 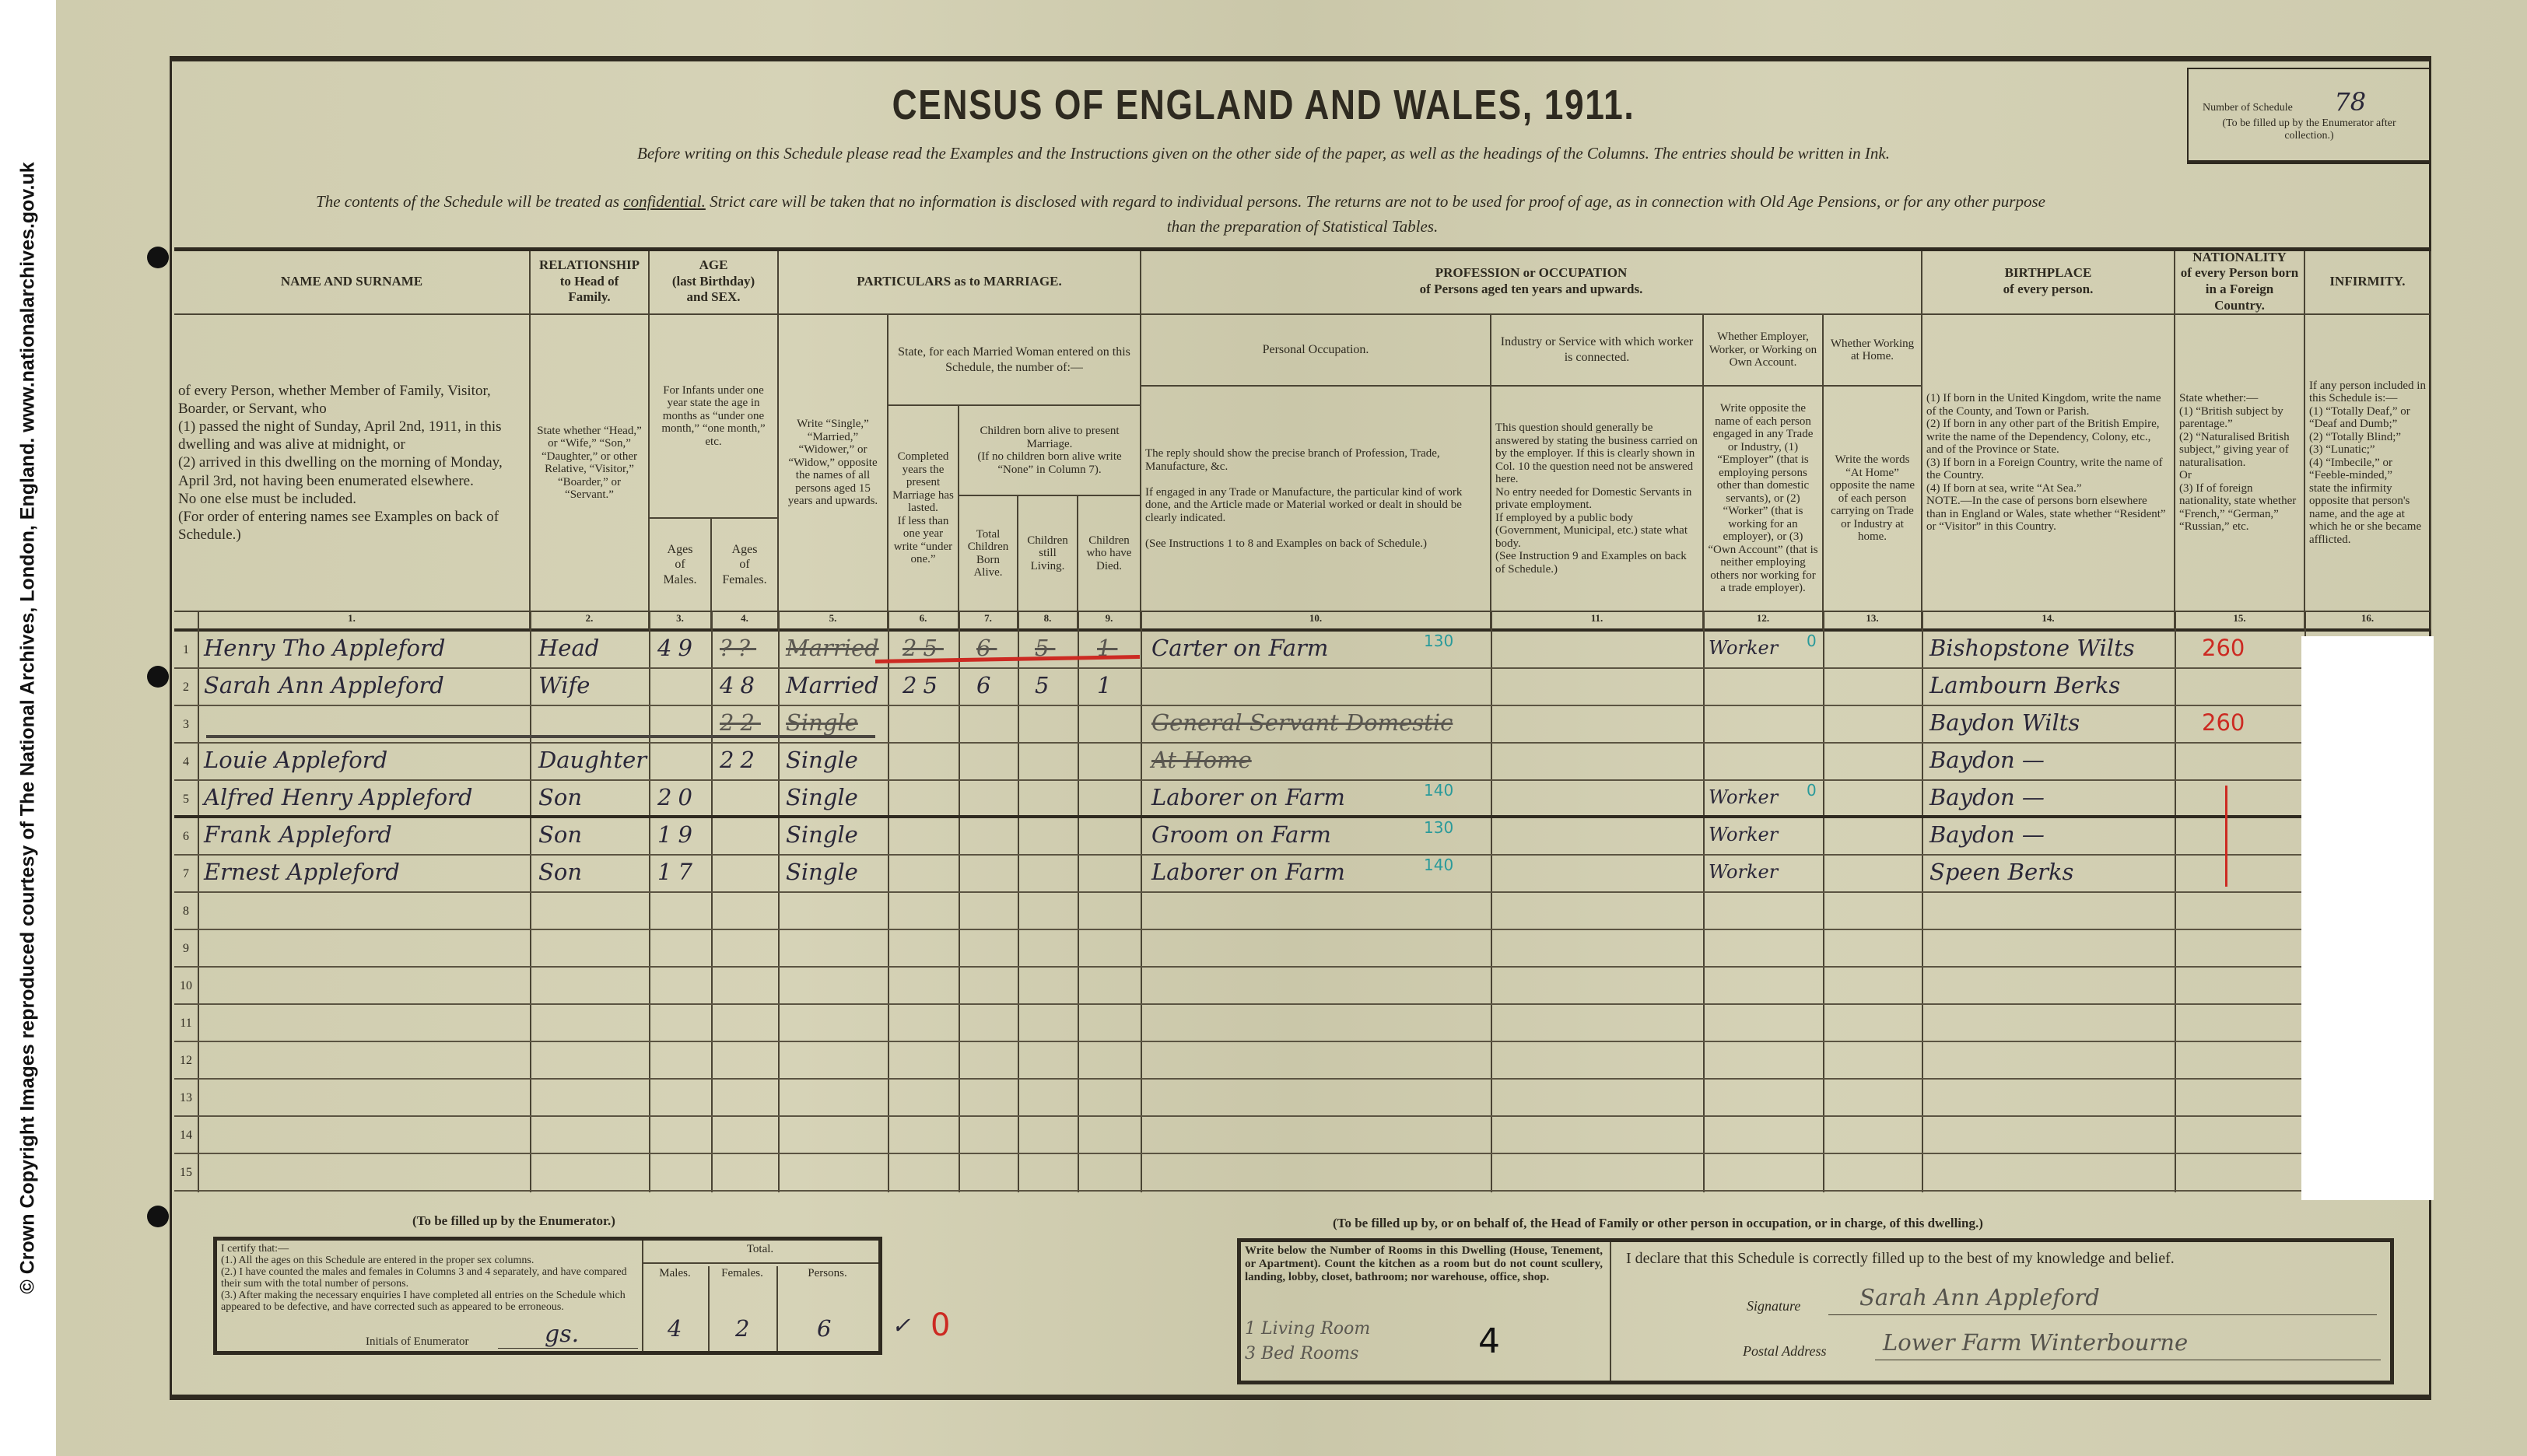 I want to click on total-males: 4, so click(x=675, y=1328).